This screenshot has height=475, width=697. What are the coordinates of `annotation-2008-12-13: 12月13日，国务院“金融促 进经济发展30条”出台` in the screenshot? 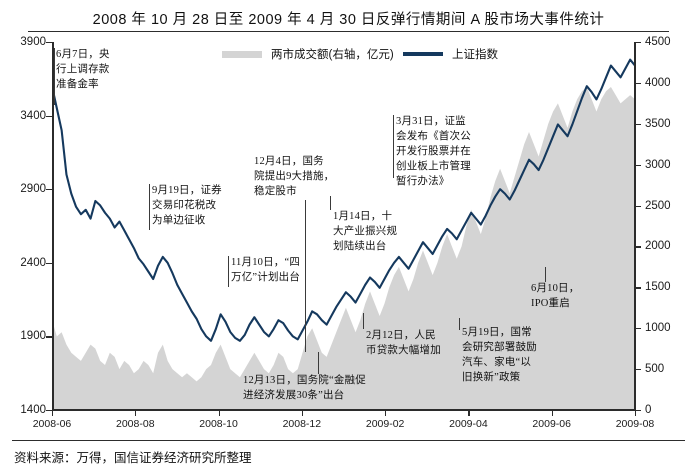 It's located at (304, 388).